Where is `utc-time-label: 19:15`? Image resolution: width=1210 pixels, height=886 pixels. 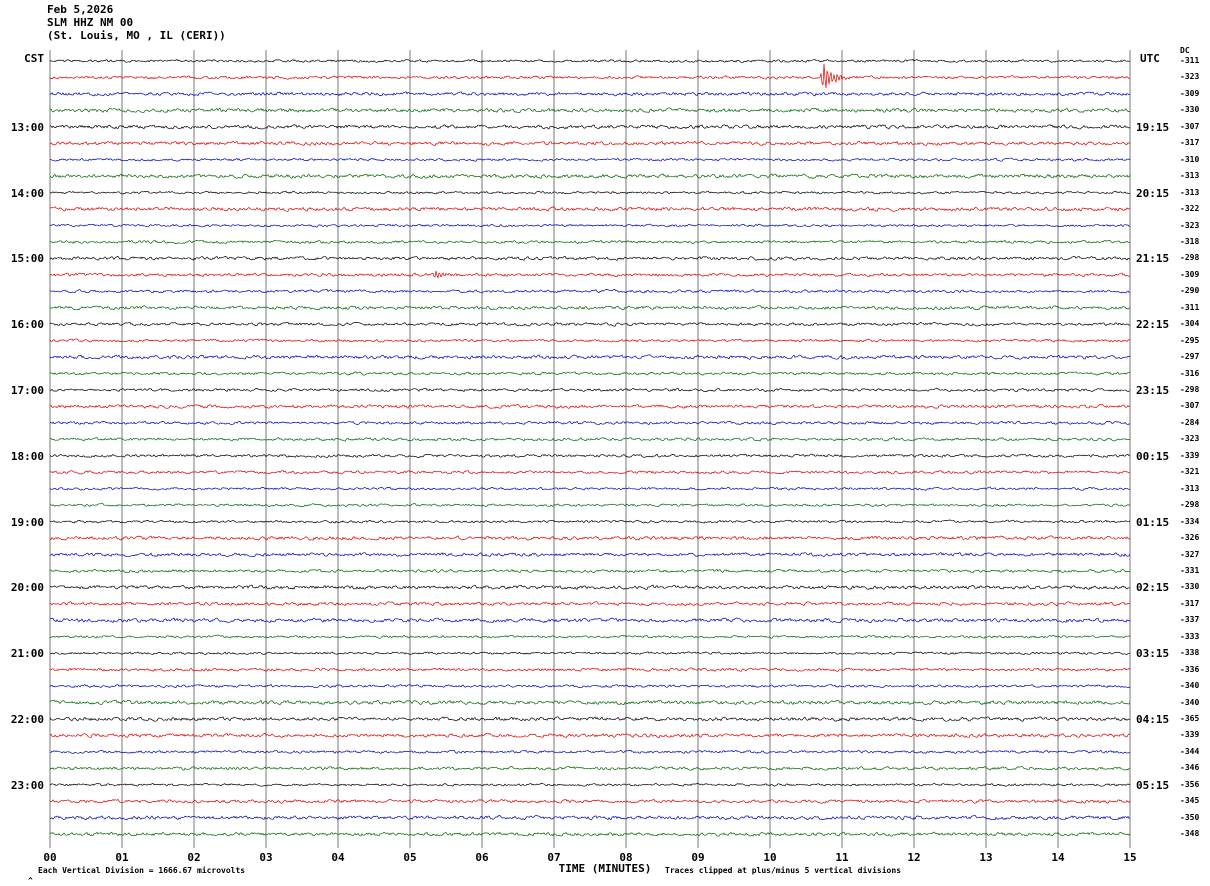
utc-time-label: 19:15 is located at coordinates (1153, 127).